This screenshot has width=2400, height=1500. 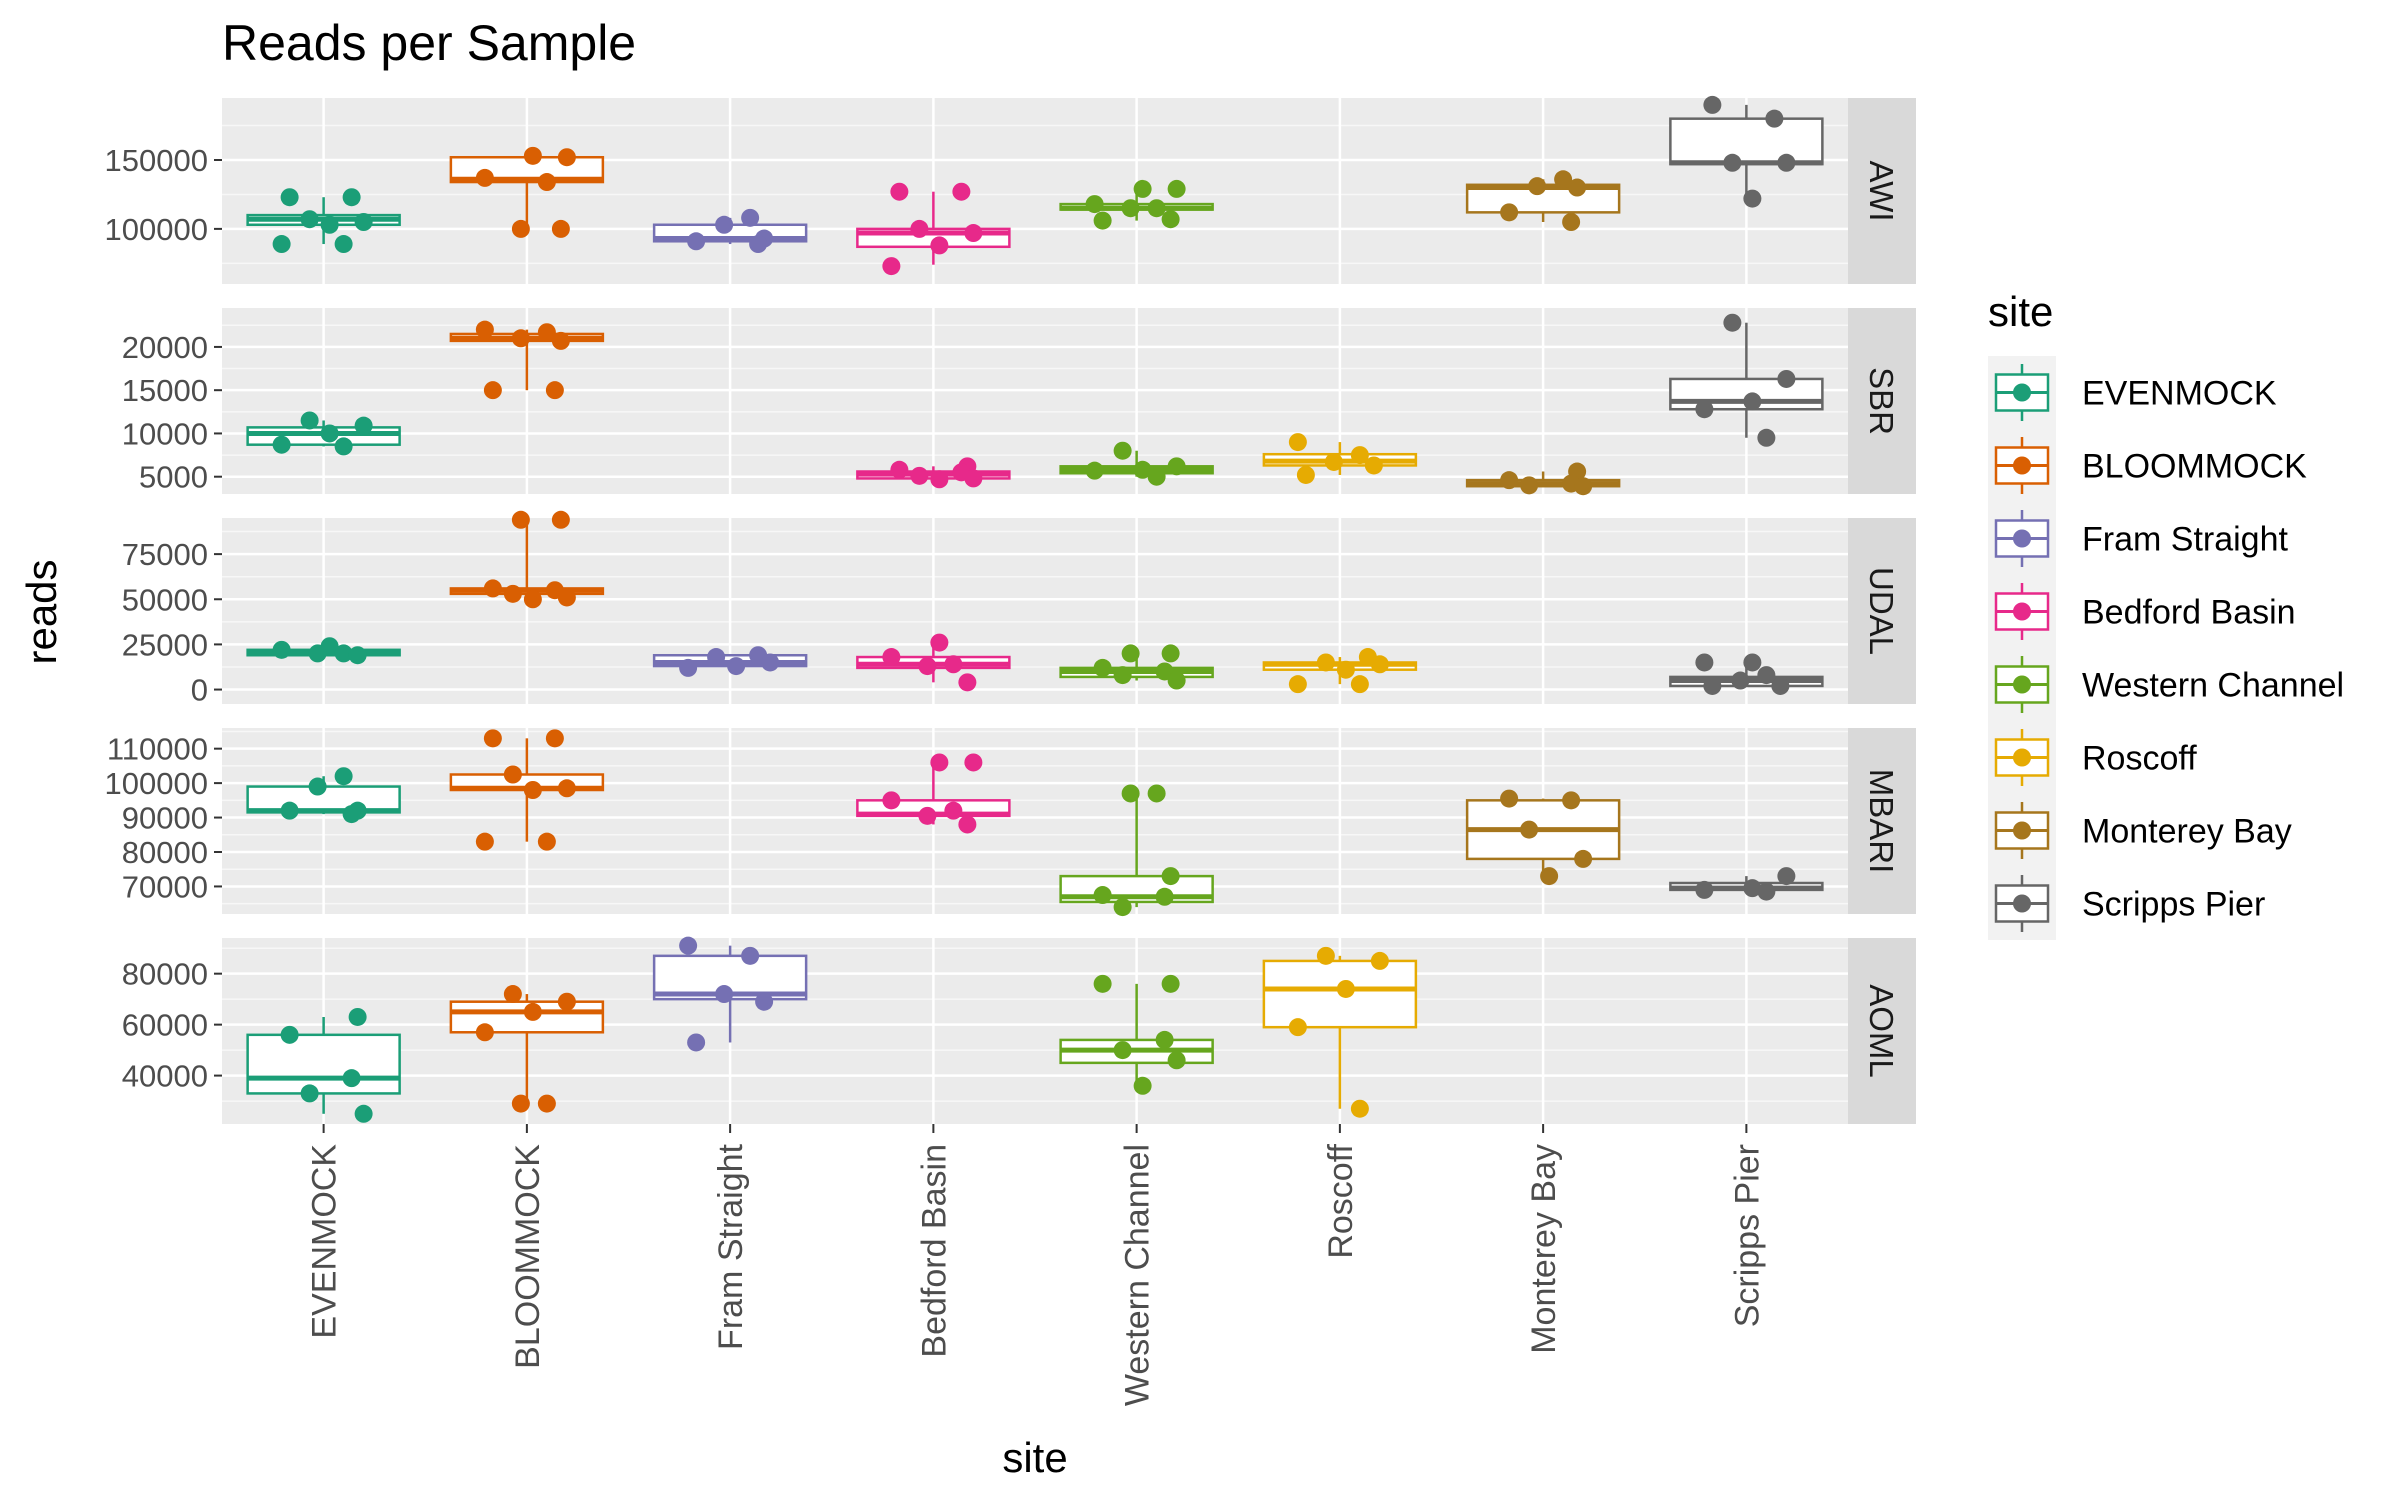 What do you see at coordinates (934, 1251) in the screenshot?
I see `x-tick-label: Bedford Basin` at bounding box center [934, 1251].